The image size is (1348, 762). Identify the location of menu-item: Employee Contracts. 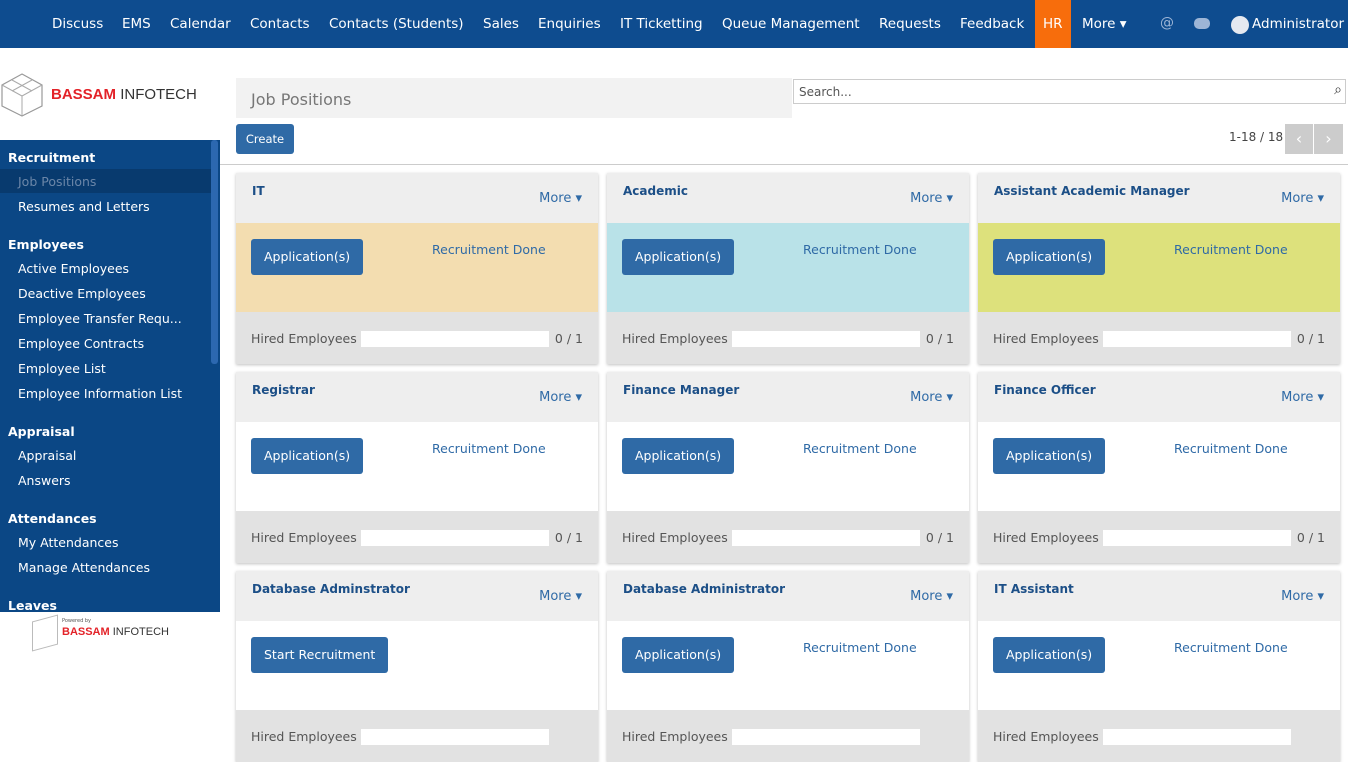
(81, 343).